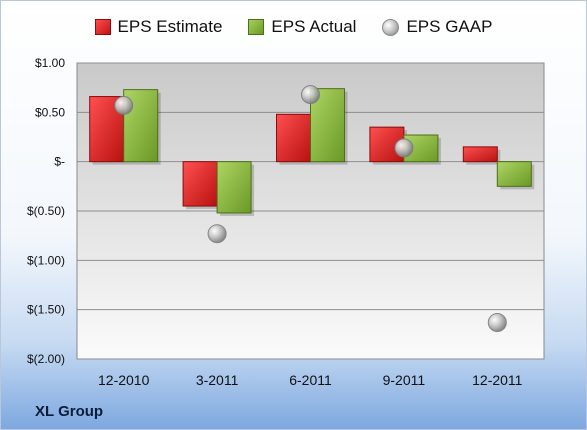  Describe the element at coordinates (256, 27) in the screenshot. I see `legend-swatch-actual` at that location.